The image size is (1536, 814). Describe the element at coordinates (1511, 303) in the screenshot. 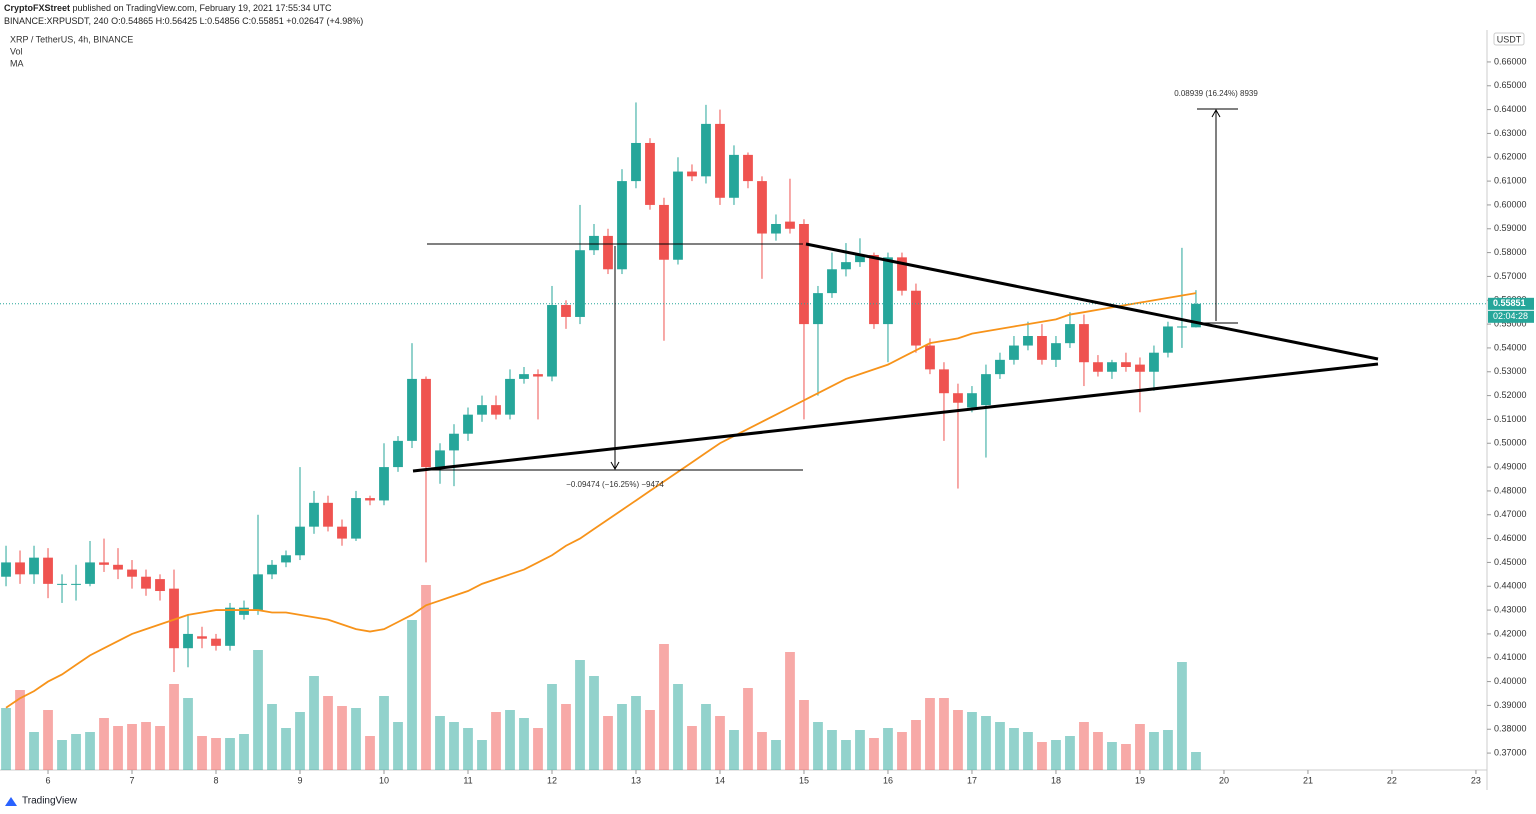

I see `last-price-box` at that location.